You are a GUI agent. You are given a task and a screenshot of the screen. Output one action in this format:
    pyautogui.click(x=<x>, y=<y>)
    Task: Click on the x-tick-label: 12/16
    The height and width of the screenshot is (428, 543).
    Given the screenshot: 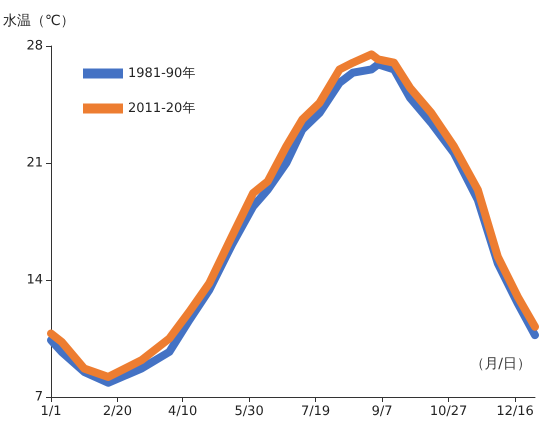 What is the action you would take?
    pyautogui.click(x=515, y=411)
    